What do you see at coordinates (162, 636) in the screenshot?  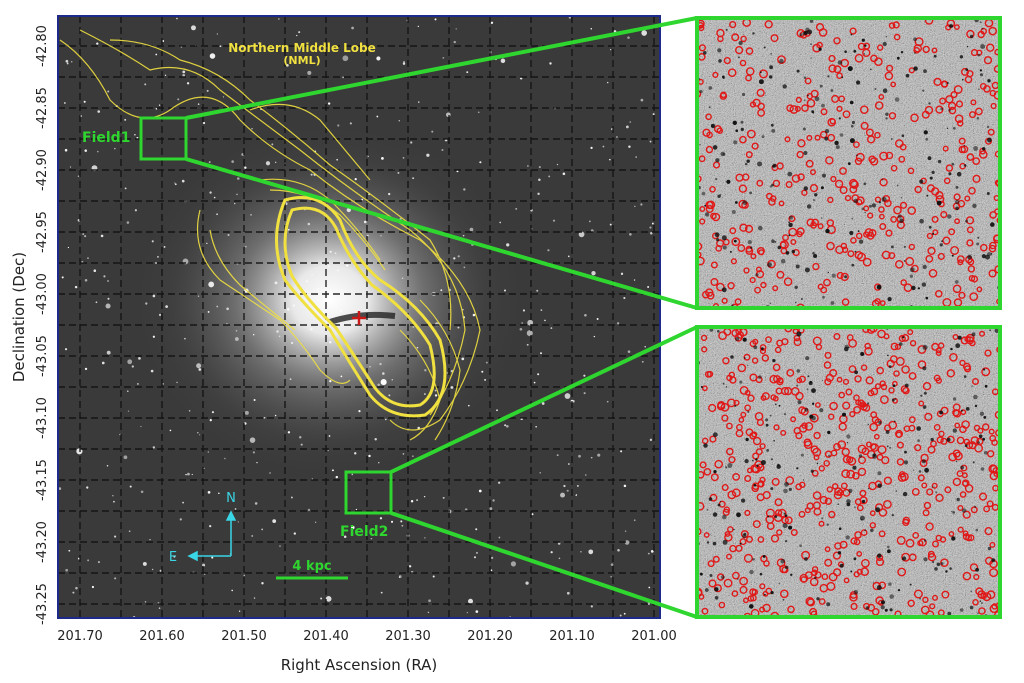 I see `x-tick-label: 201.60` at bounding box center [162, 636].